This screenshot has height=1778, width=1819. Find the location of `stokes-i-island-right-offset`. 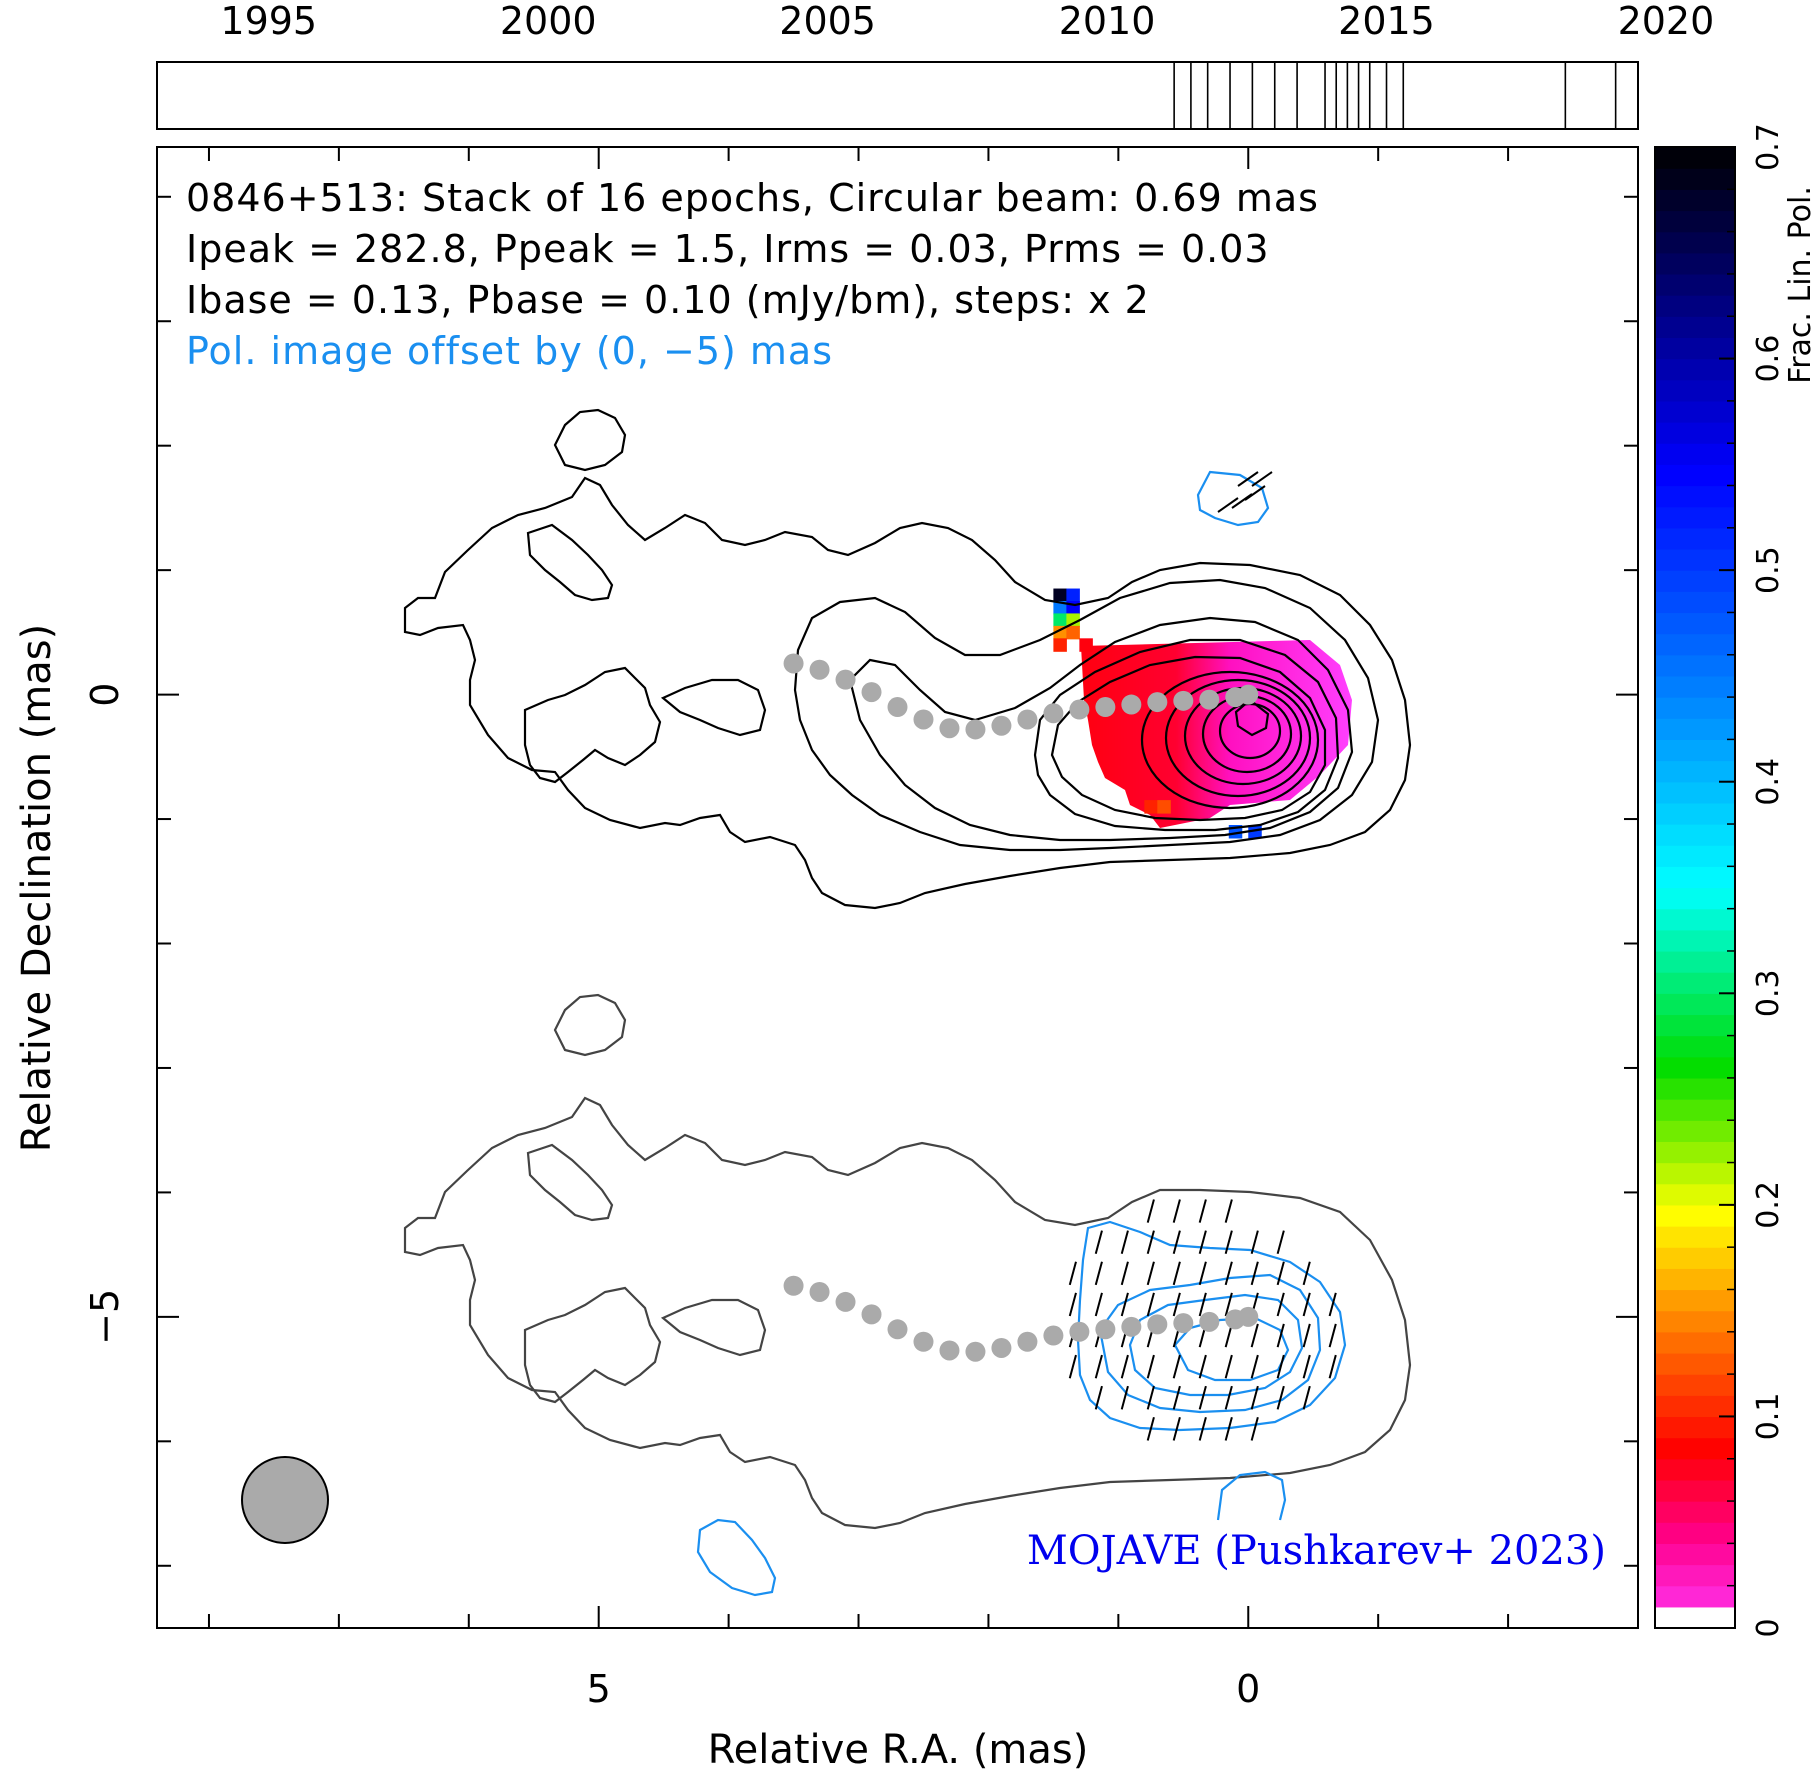

stokes-i-island-right-offset is located at coordinates (713, 1327).